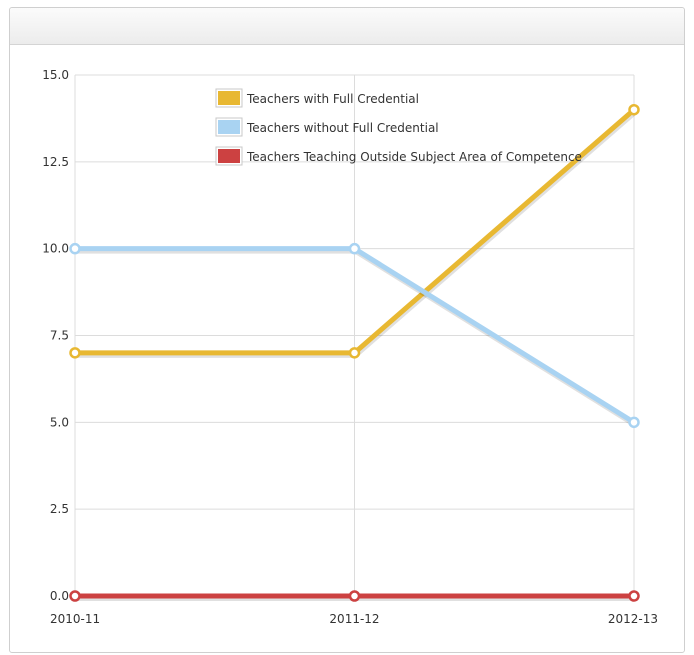 The width and height of the screenshot is (694, 655). What do you see at coordinates (342, 128) in the screenshot?
I see `legend-label: Teachers without Full Credential` at bounding box center [342, 128].